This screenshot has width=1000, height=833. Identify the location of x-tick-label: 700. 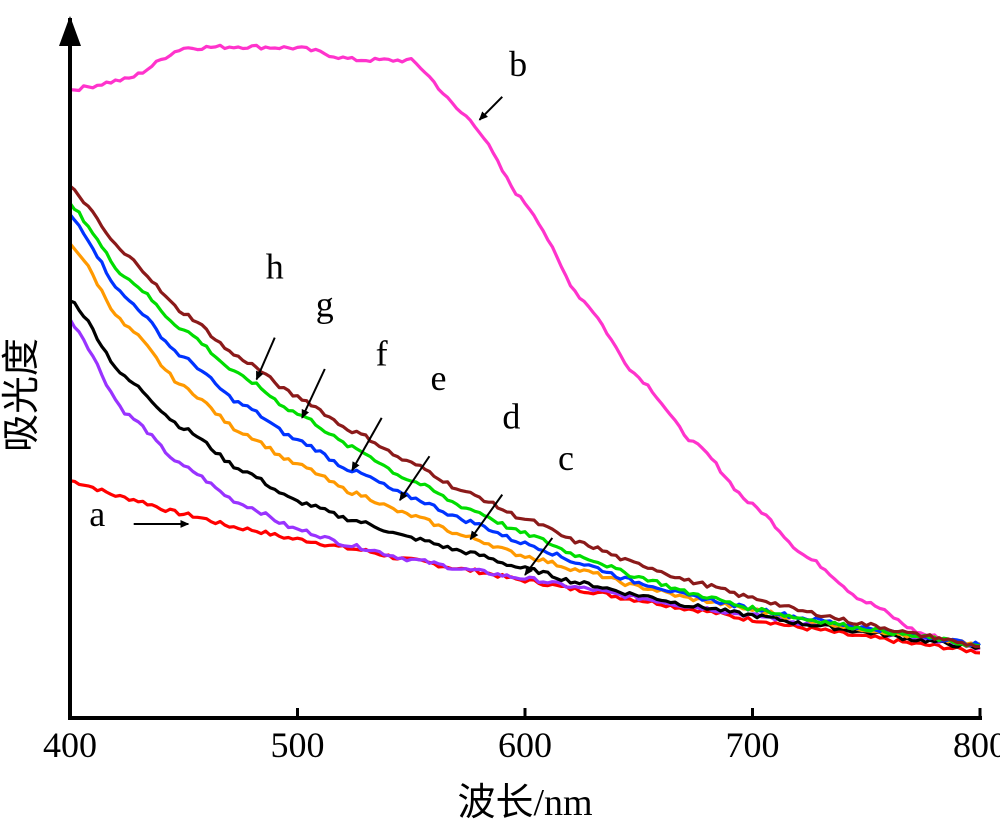
(753, 745).